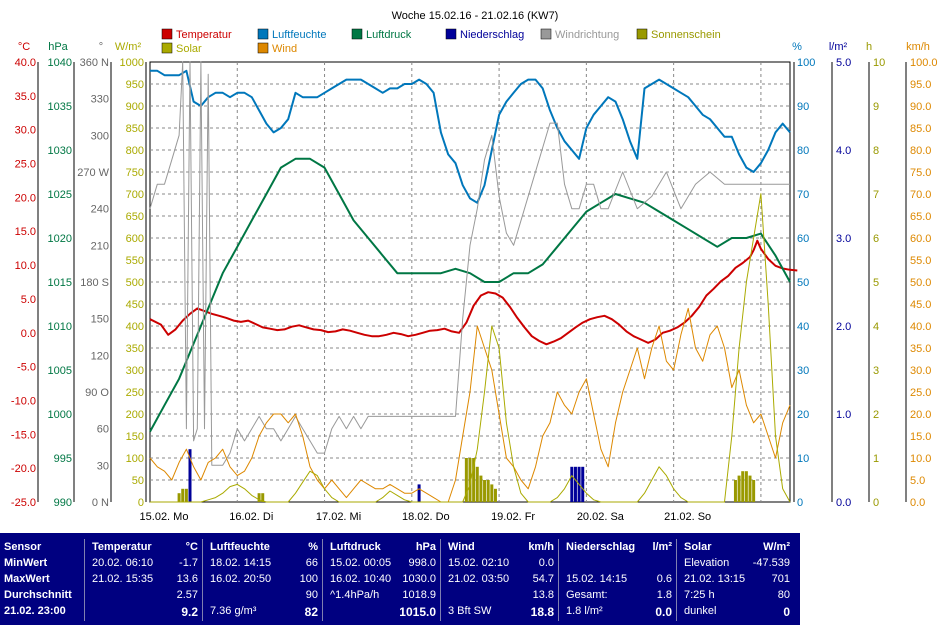  Describe the element at coordinates (843, 327) in the screenshot. I see `rain-axis-tick-3: 2.0` at that location.